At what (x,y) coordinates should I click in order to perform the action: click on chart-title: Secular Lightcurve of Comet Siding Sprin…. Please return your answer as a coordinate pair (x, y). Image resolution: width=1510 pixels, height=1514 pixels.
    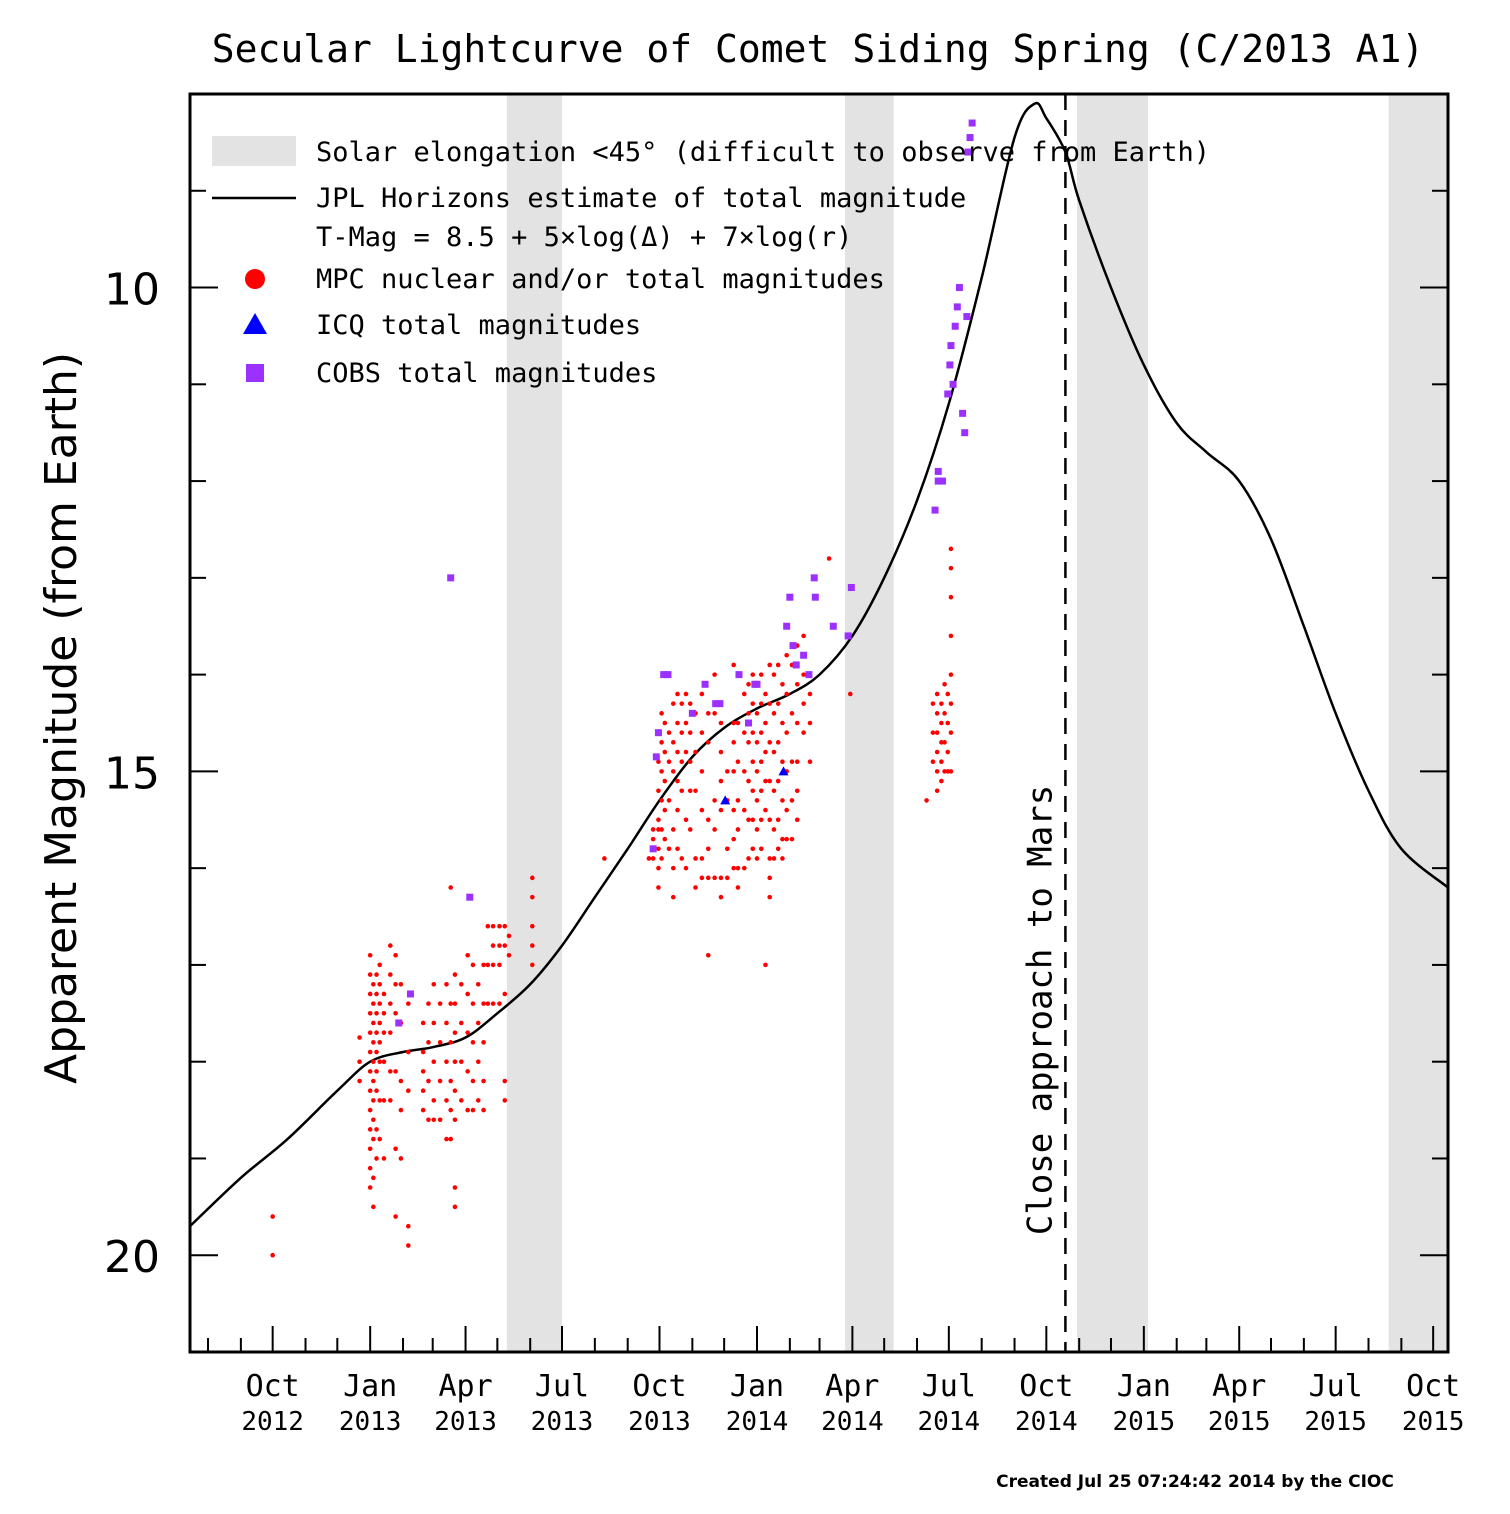
    Looking at the image, I should click on (818, 49).